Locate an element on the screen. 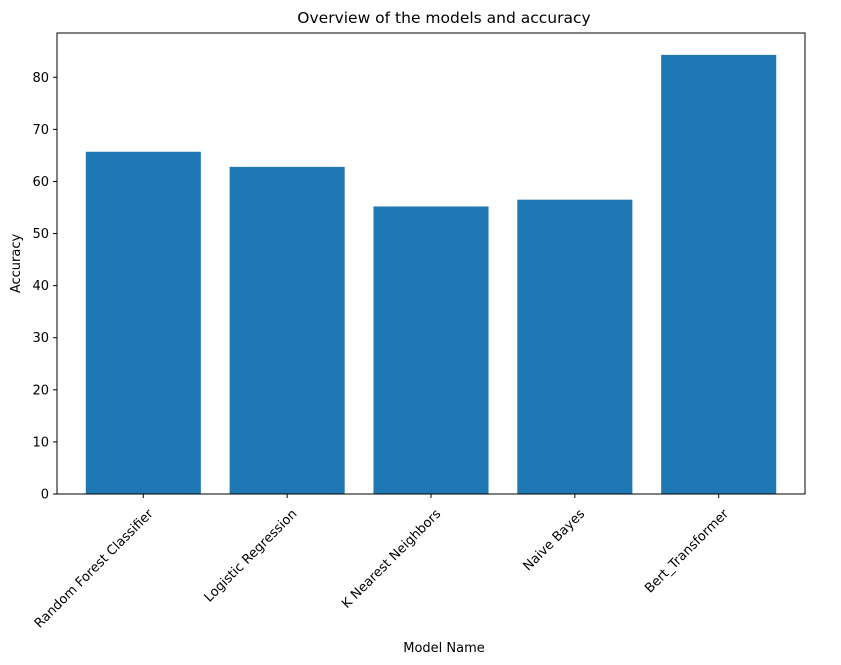  y-tick-label-4: 40 is located at coordinates (40, 286).